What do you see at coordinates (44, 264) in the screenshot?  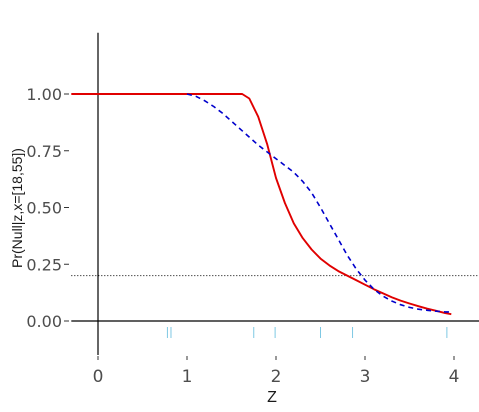 I see `y-tick-label-1: 0.25` at bounding box center [44, 264].